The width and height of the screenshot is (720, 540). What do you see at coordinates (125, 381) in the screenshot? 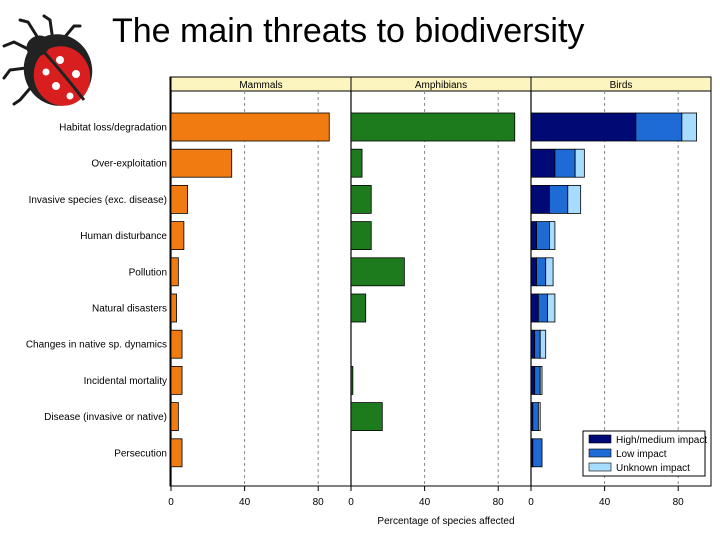
I see `category-label-incidental-mortality: Incidental mortality` at bounding box center [125, 381].